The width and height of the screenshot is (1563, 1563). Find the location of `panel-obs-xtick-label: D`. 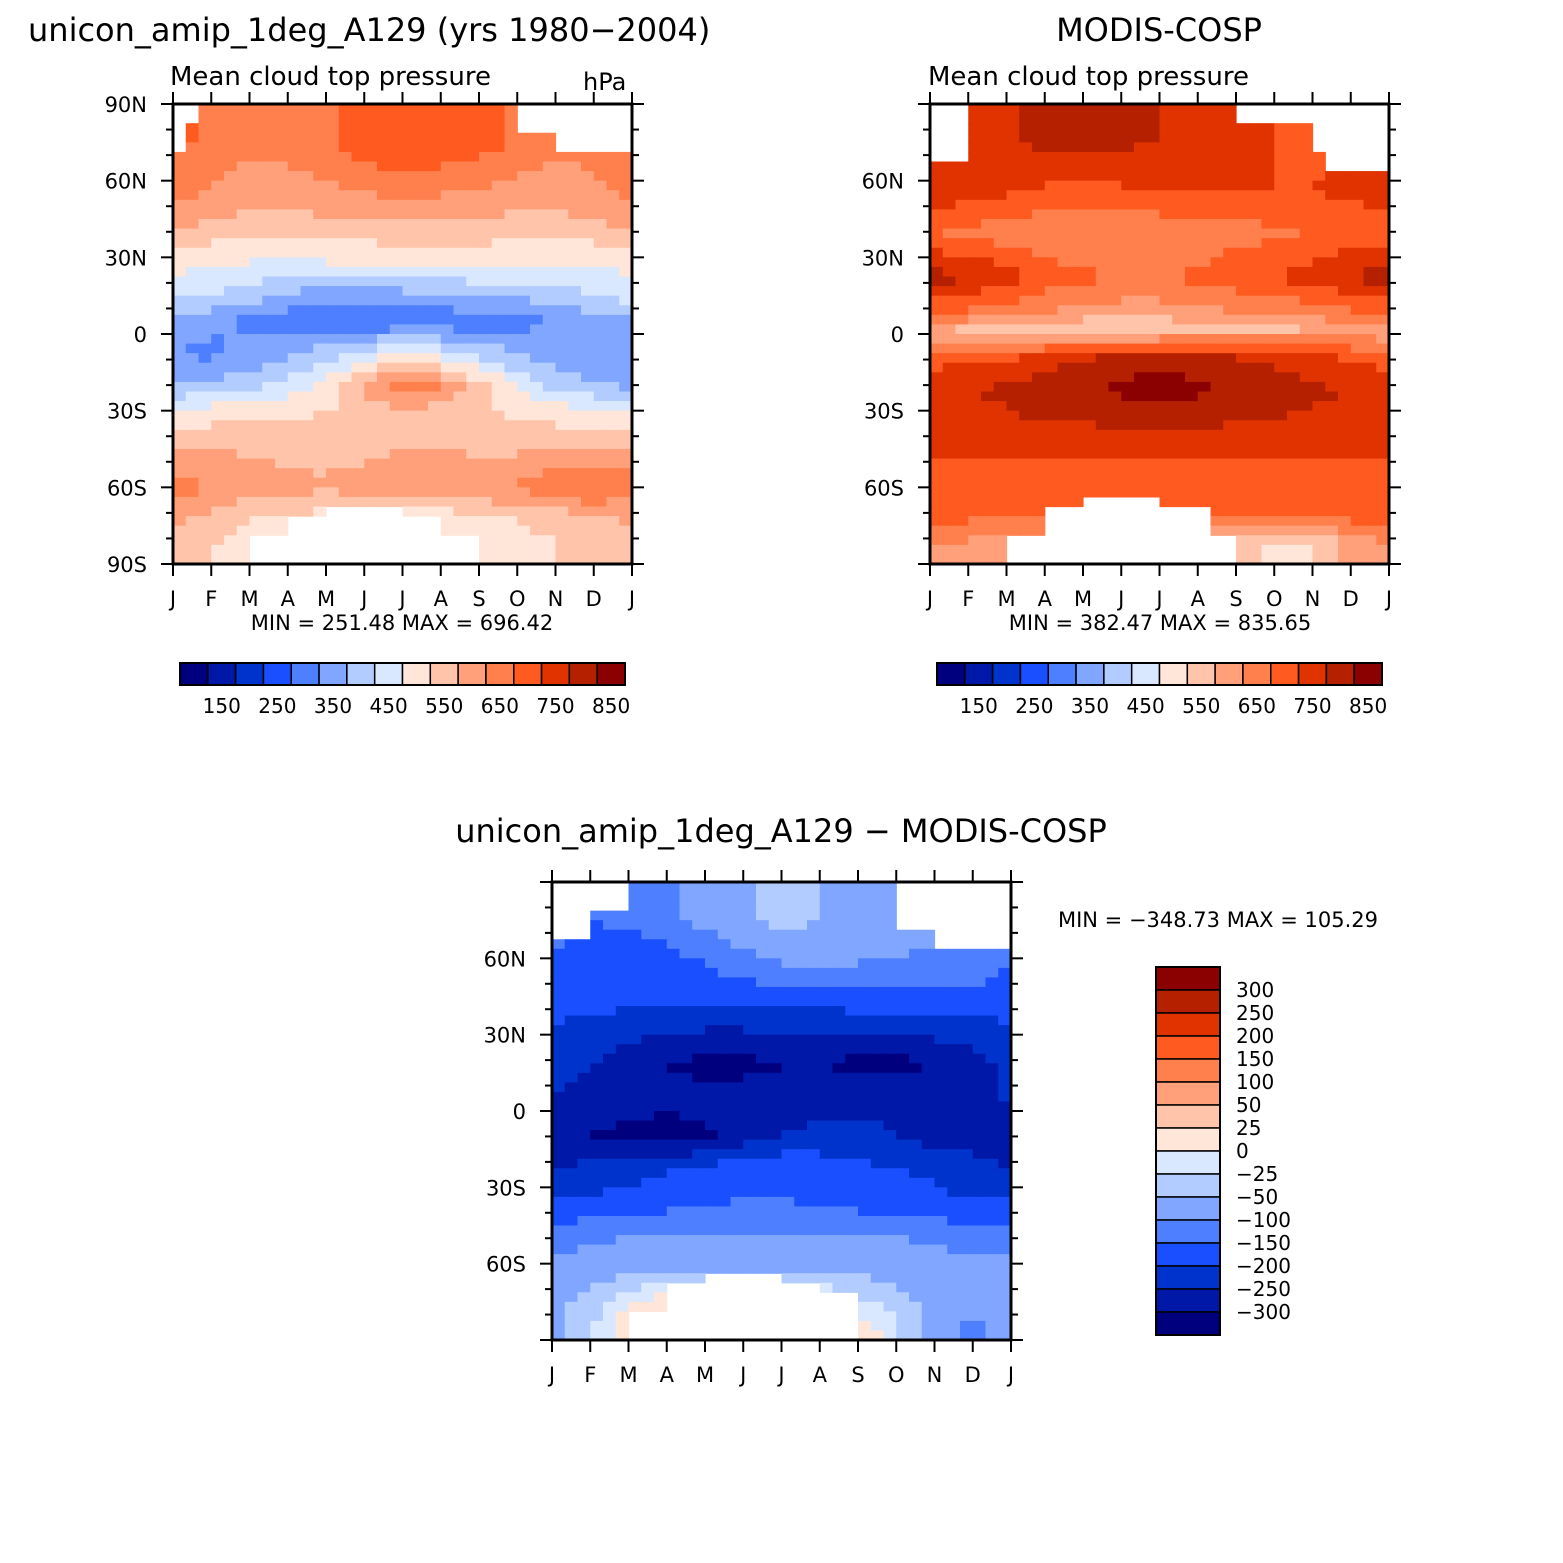

panel-obs-xtick-label: D is located at coordinates (1351, 599).